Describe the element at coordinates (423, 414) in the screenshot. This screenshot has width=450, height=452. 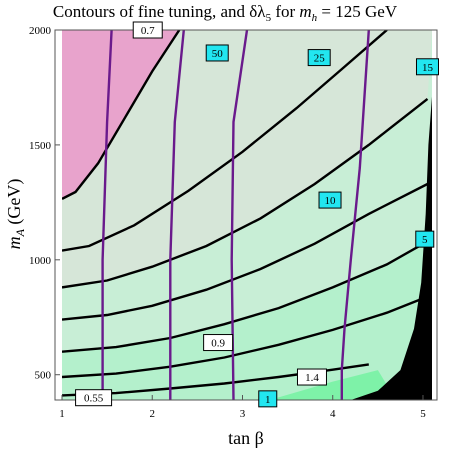
I see `x-tick-label: 5` at that location.